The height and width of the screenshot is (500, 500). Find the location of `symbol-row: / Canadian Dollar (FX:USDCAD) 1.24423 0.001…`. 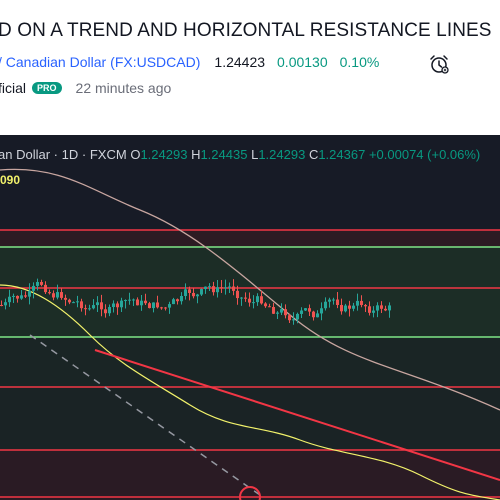

symbol-row: / Canadian Dollar (FX:USDCAD) 1.24423 0.001… is located at coordinates (189, 64).